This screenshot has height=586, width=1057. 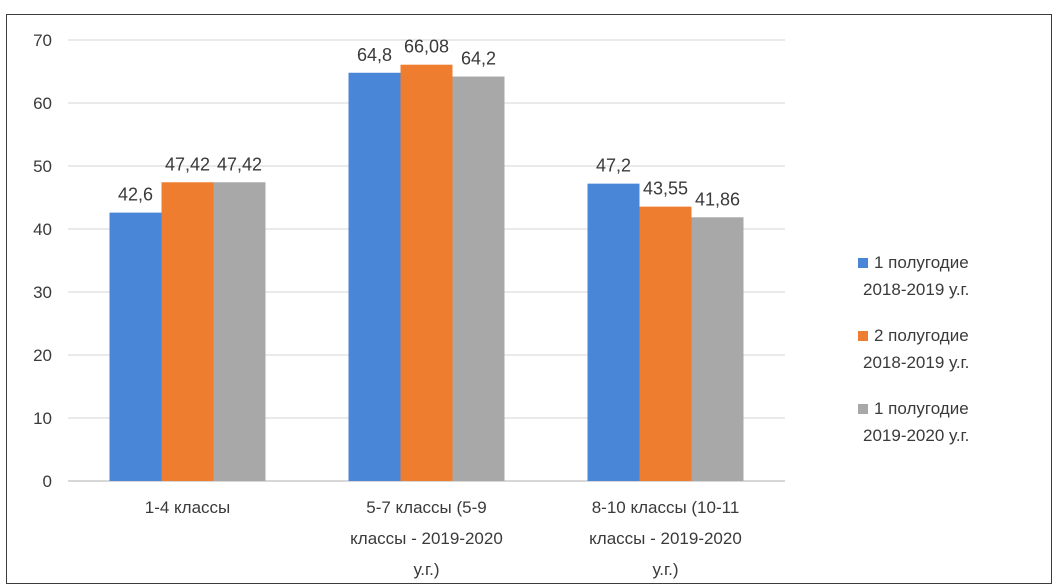 I want to click on y-tick-label: 20, so click(x=42, y=355).